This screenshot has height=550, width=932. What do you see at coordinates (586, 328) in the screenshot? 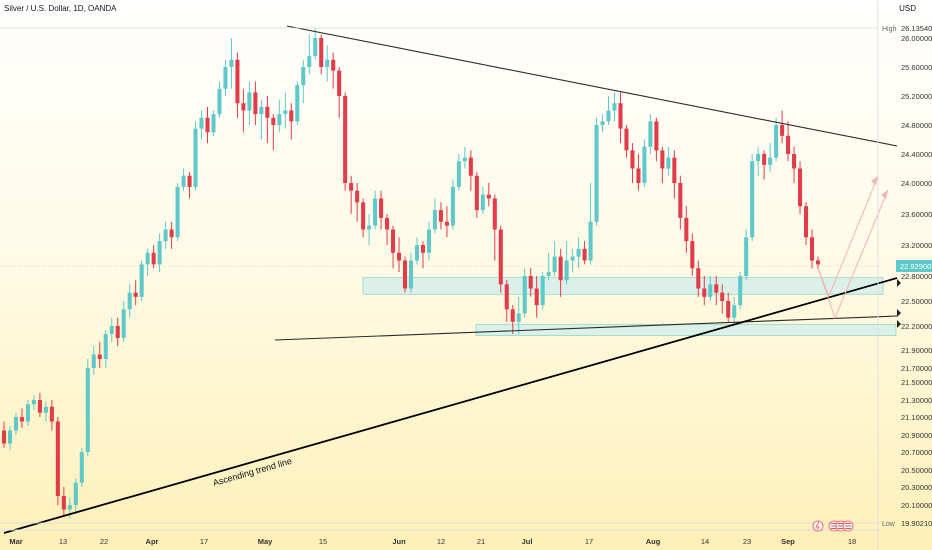
I see `lower-horizontal-line` at bounding box center [586, 328].